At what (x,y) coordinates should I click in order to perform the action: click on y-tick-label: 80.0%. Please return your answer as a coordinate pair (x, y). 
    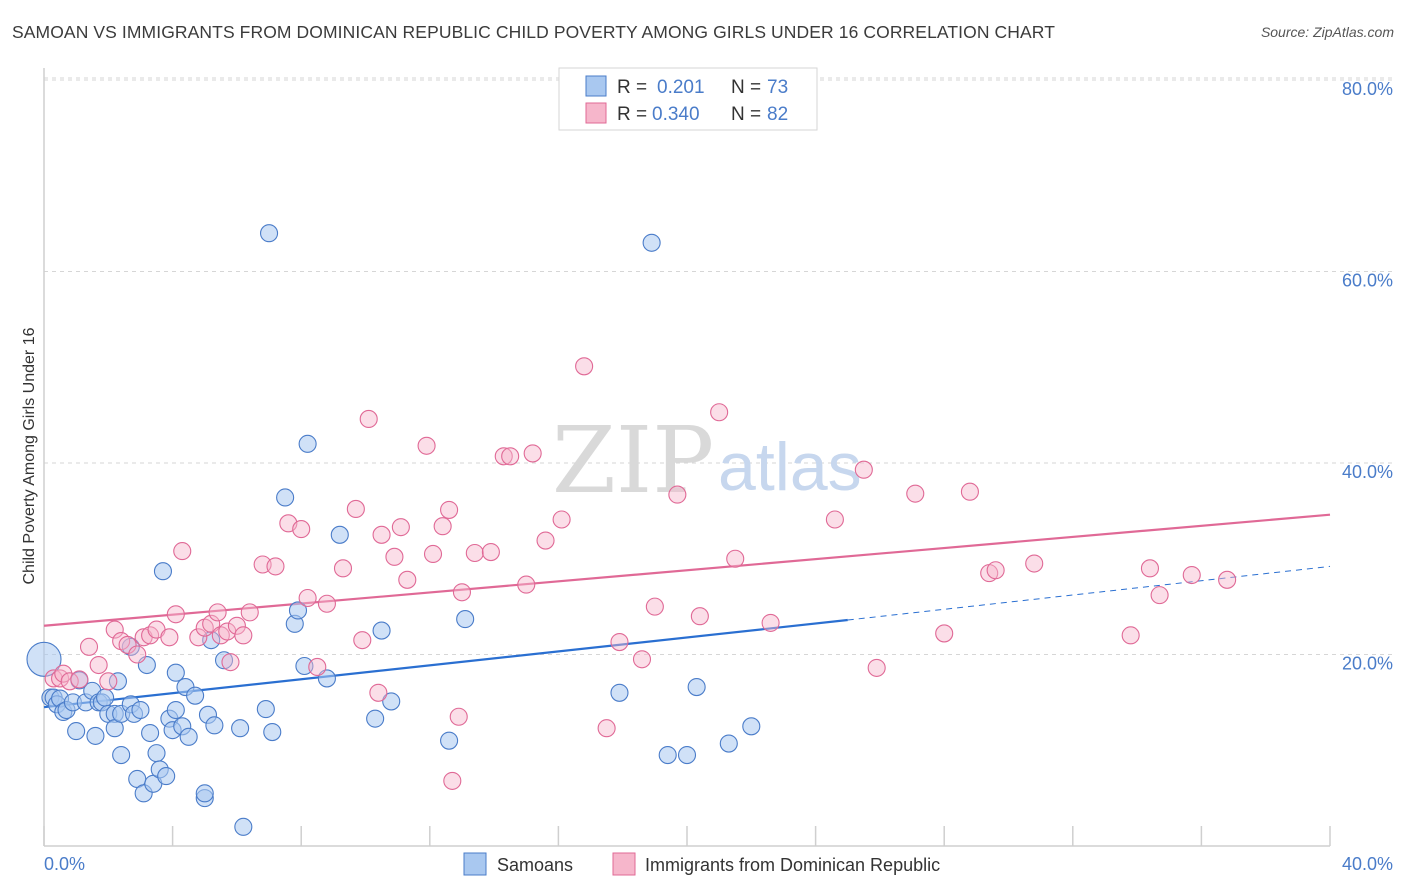
    Looking at the image, I should click on (1367, 89).